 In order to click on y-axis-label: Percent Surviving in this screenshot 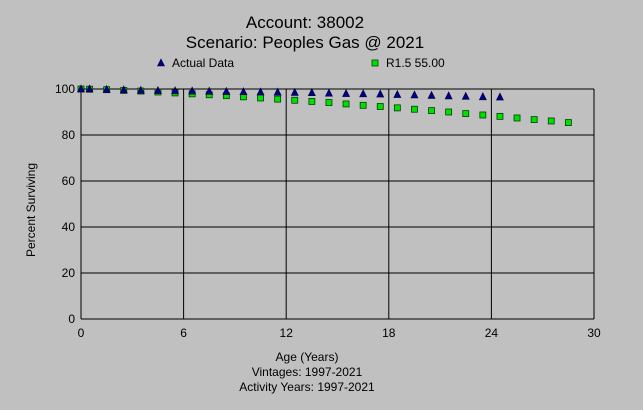, I will do `click(31, 210)`.